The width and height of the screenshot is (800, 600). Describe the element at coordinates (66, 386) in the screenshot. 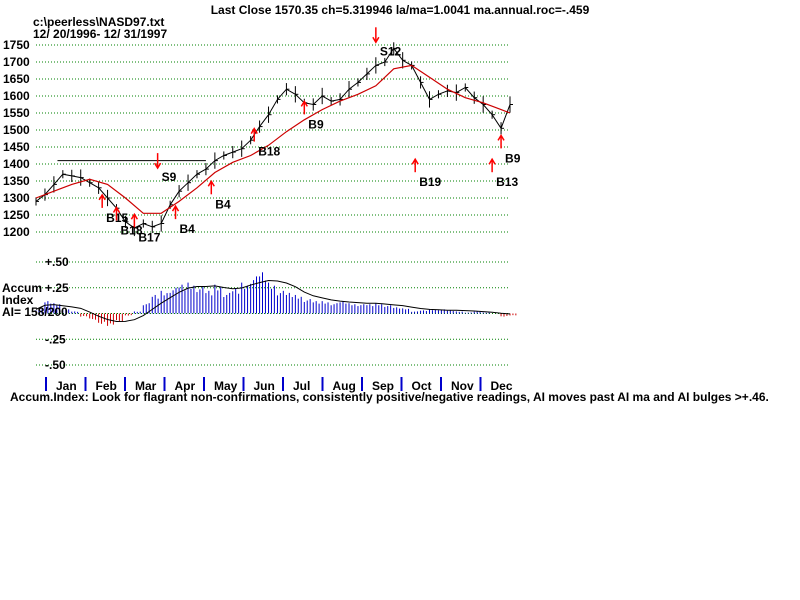

I see `month-label: Jan` at that location.